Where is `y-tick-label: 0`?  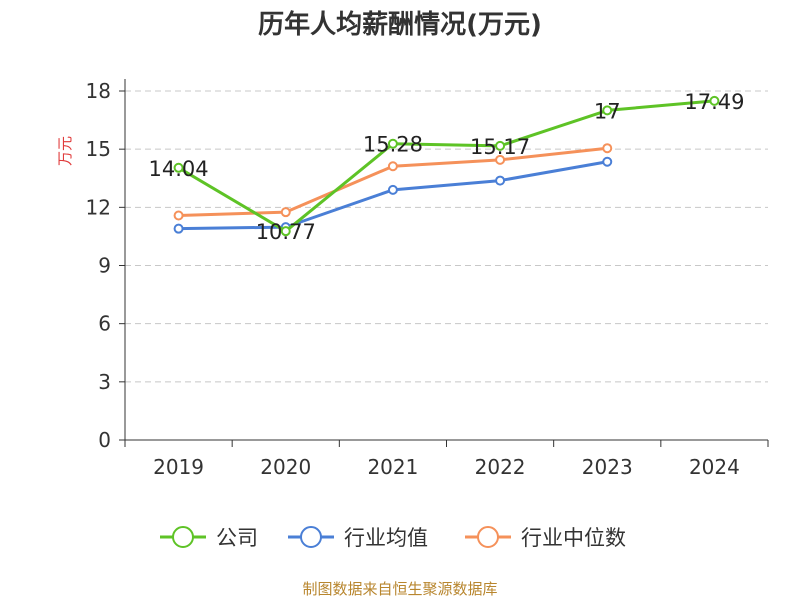 y-tick-label: 0 is located at coordinates (104, 440).